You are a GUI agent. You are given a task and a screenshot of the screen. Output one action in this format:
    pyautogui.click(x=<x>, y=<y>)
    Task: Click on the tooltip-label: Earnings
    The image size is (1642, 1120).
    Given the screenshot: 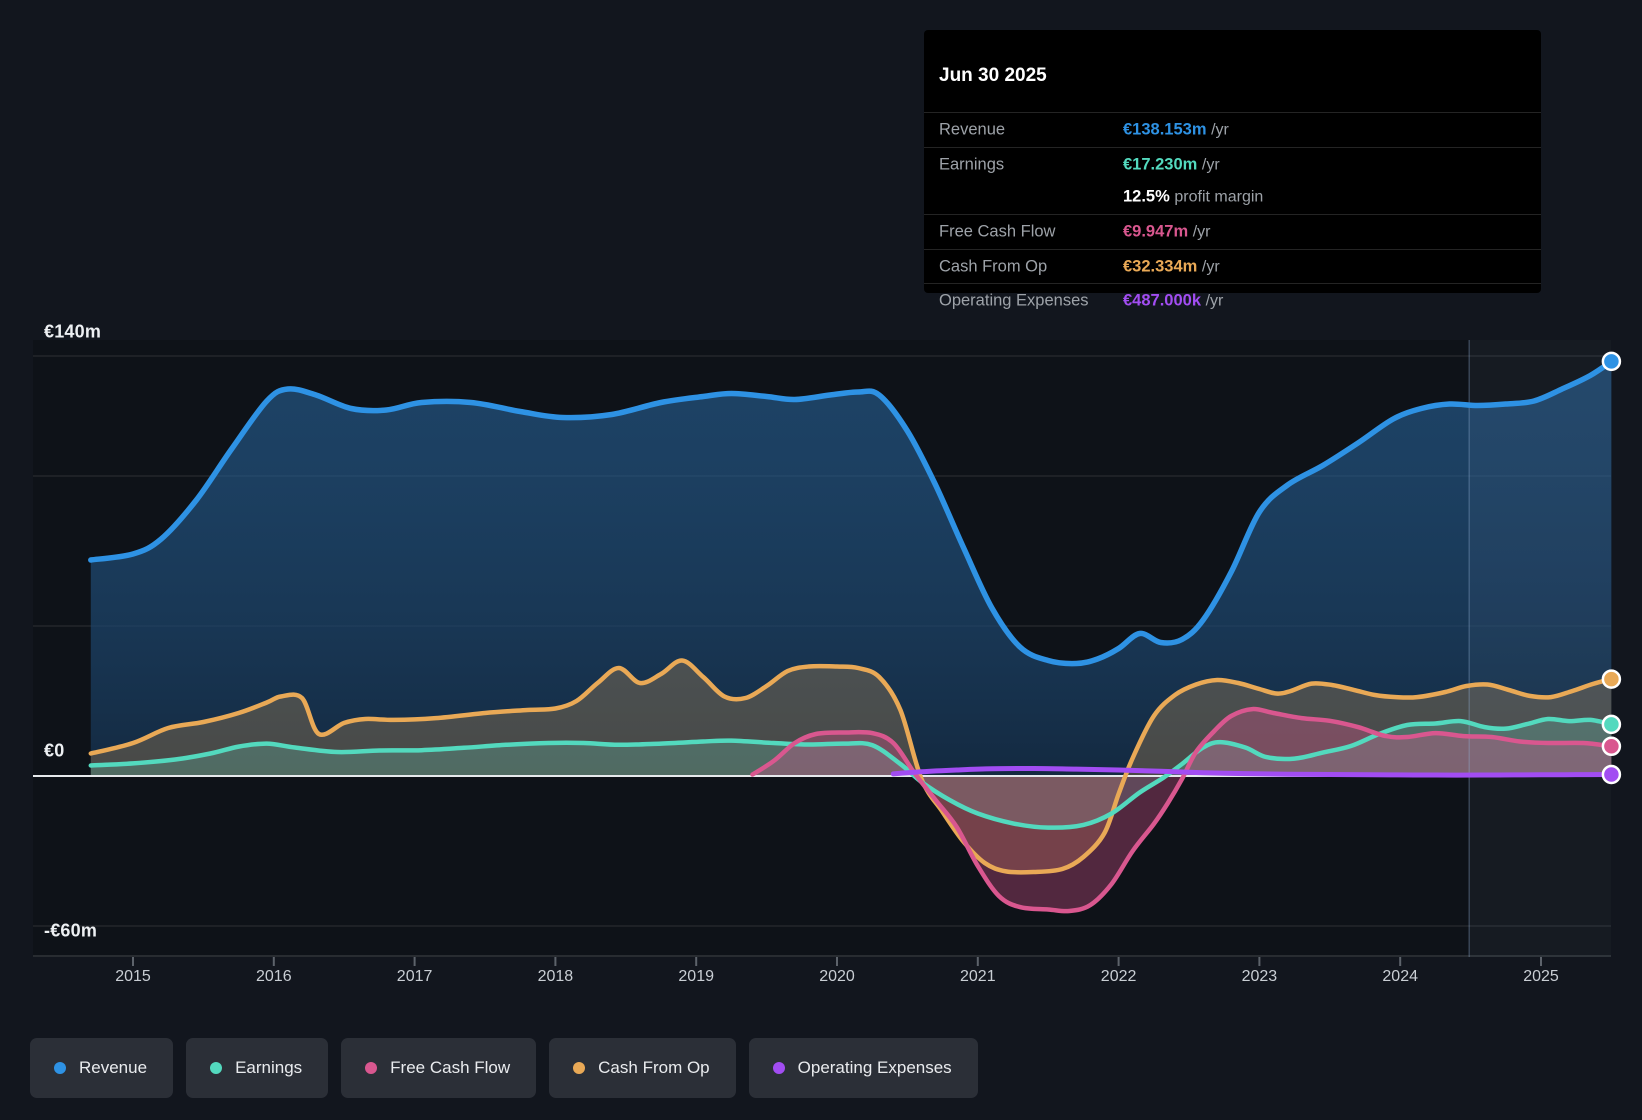 What is the action you would take?
    pyautogui.click(x=972, y=164)
    